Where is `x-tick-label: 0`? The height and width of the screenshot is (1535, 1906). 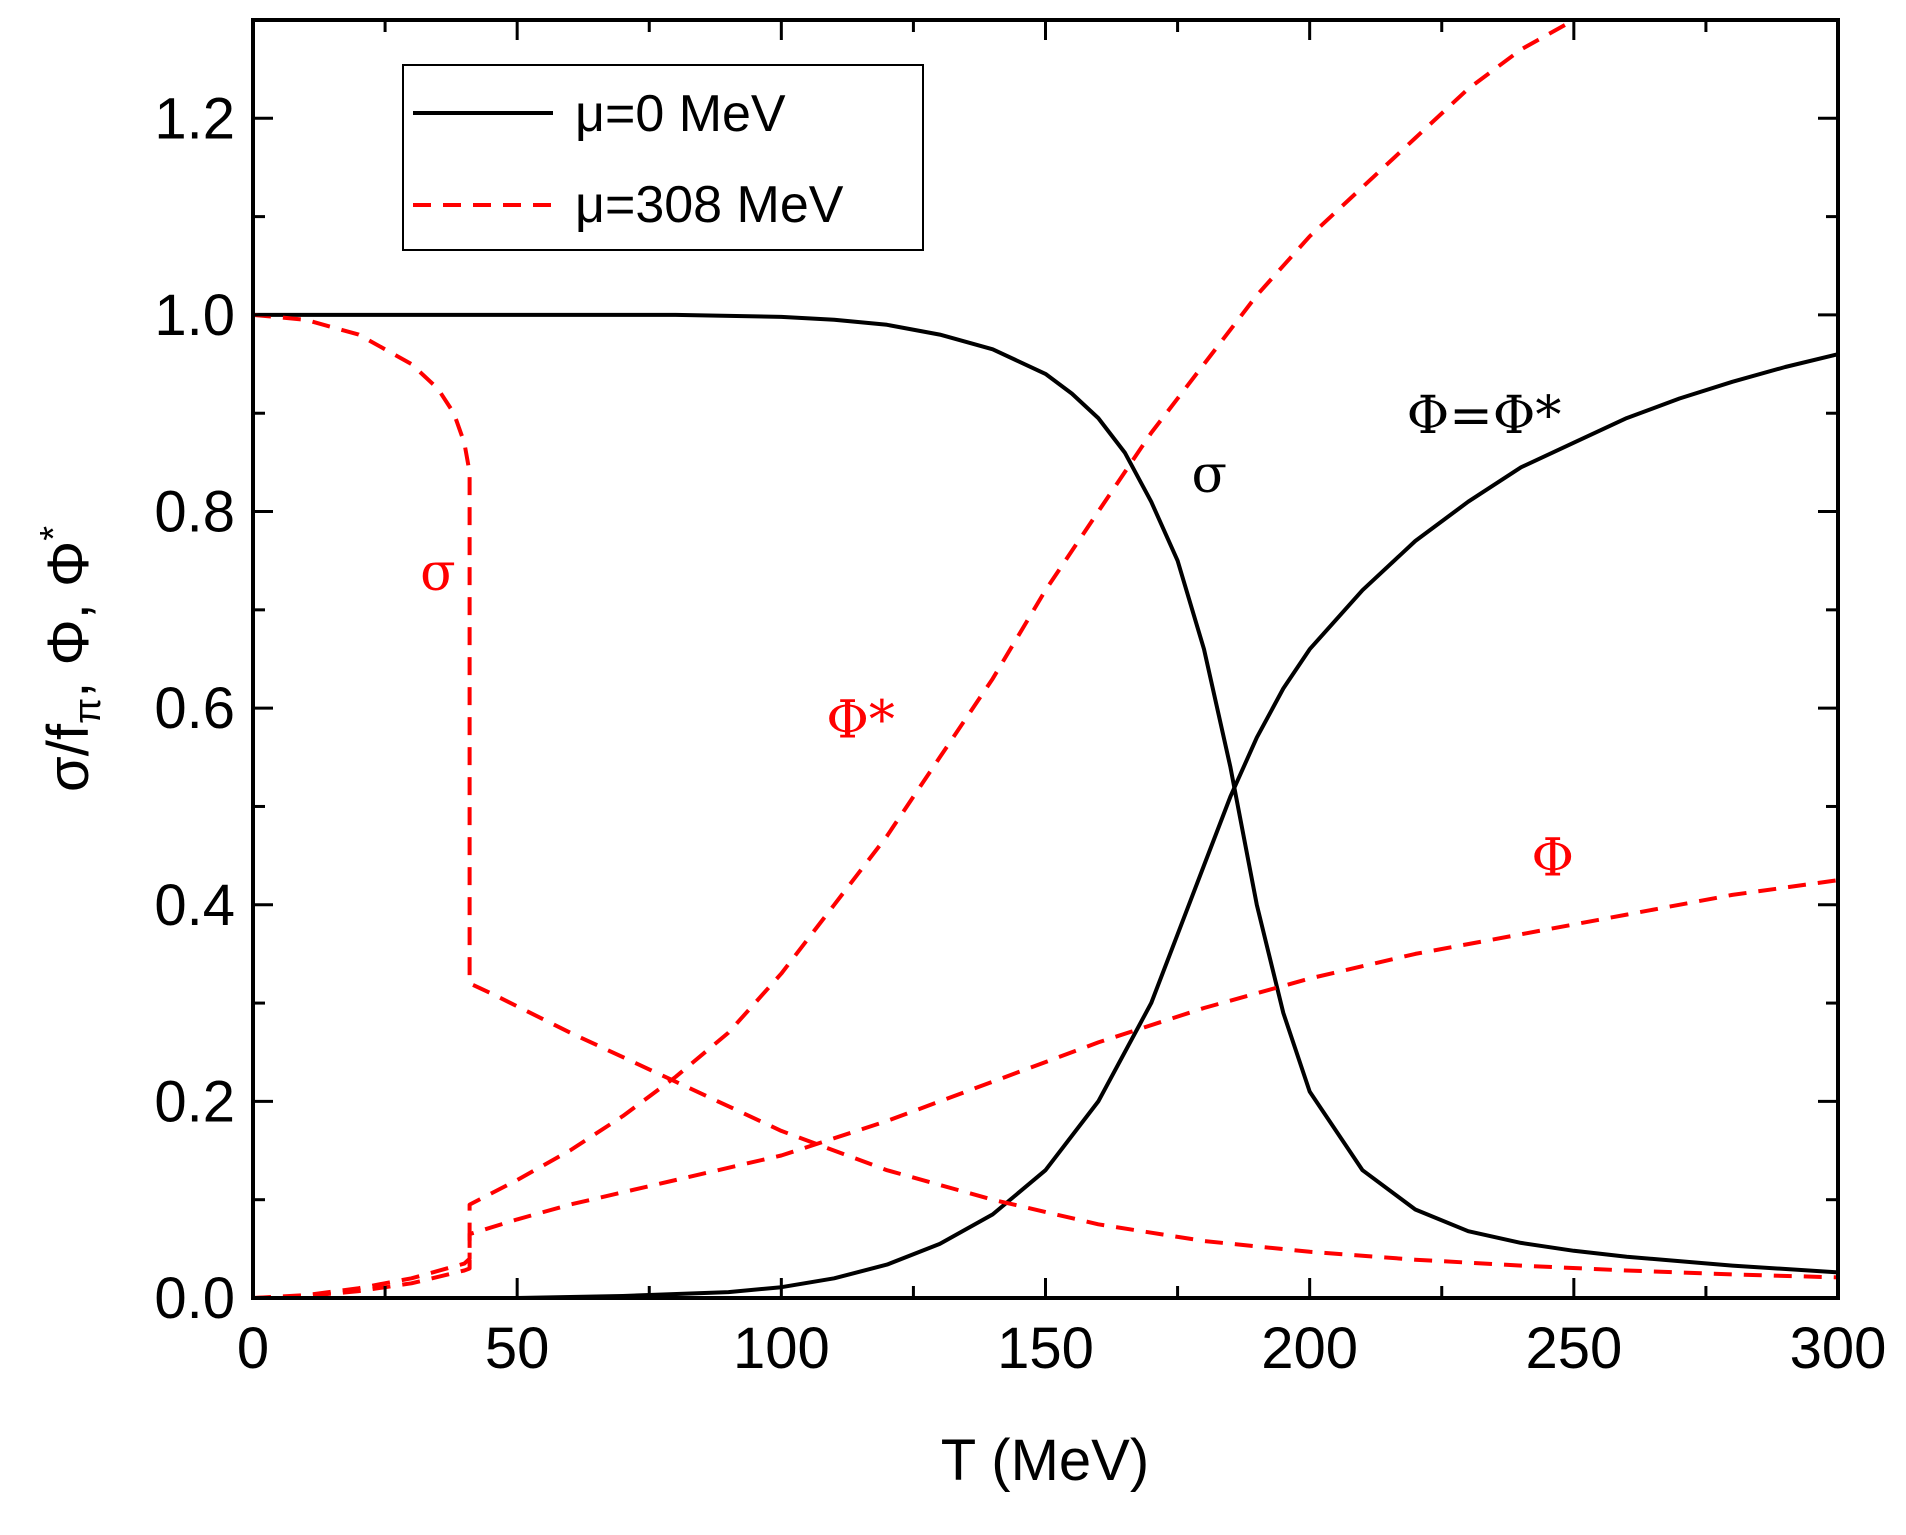
x-tick-label: 0 is located at coordinates (253, 1348).